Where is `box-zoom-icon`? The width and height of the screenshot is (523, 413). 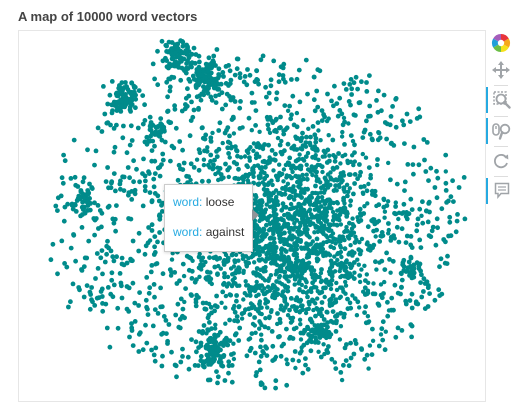 box-zoom-icon is located at coordinates (501, 100).